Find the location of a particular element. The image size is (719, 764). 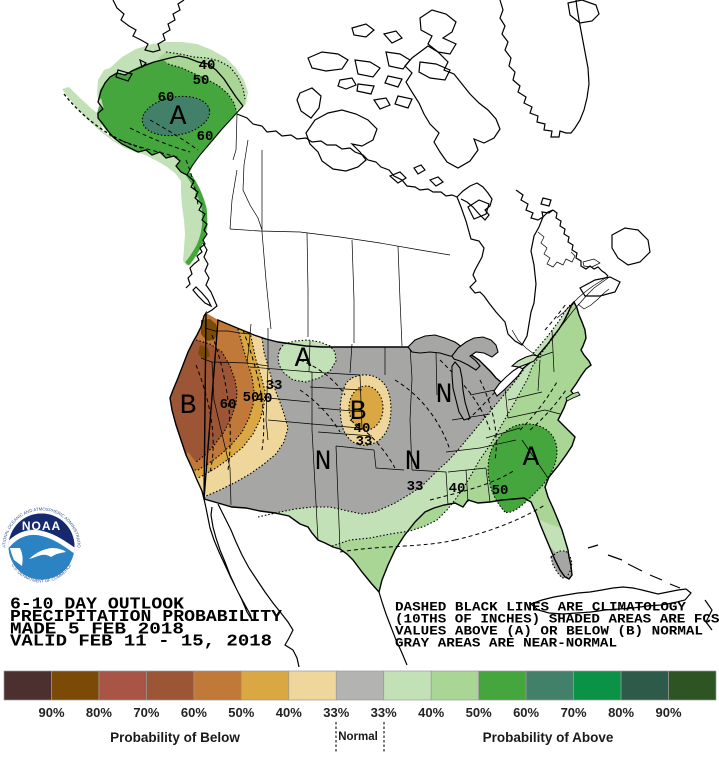

svg-text: MADE 5 FEB 2018 is located at coordinates (97, 629).